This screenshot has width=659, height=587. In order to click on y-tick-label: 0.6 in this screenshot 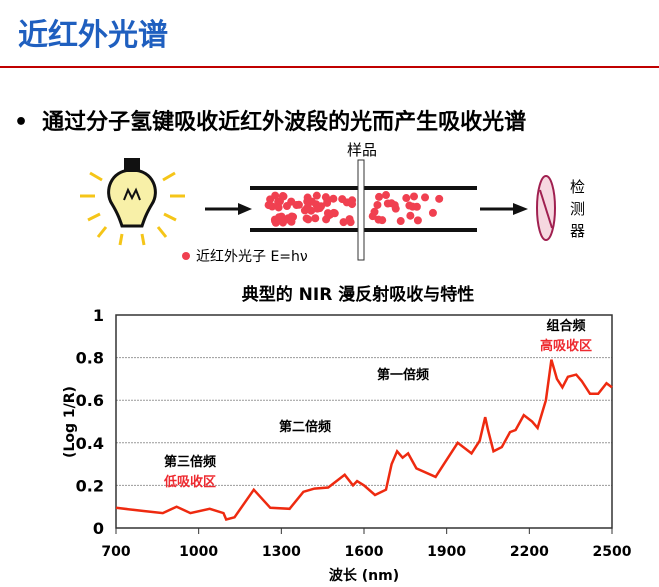, I will do `click(90, 400)`.